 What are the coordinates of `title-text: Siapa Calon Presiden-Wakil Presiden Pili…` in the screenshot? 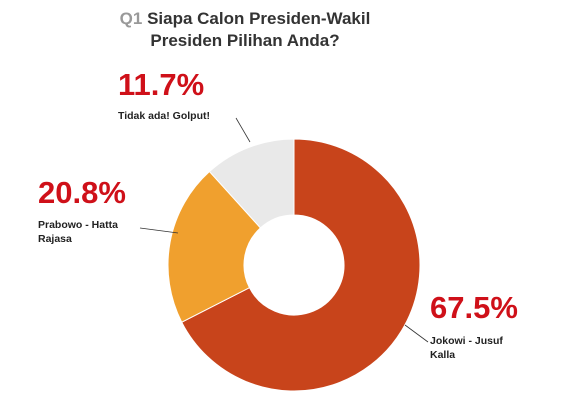 It's located at (259, 29).